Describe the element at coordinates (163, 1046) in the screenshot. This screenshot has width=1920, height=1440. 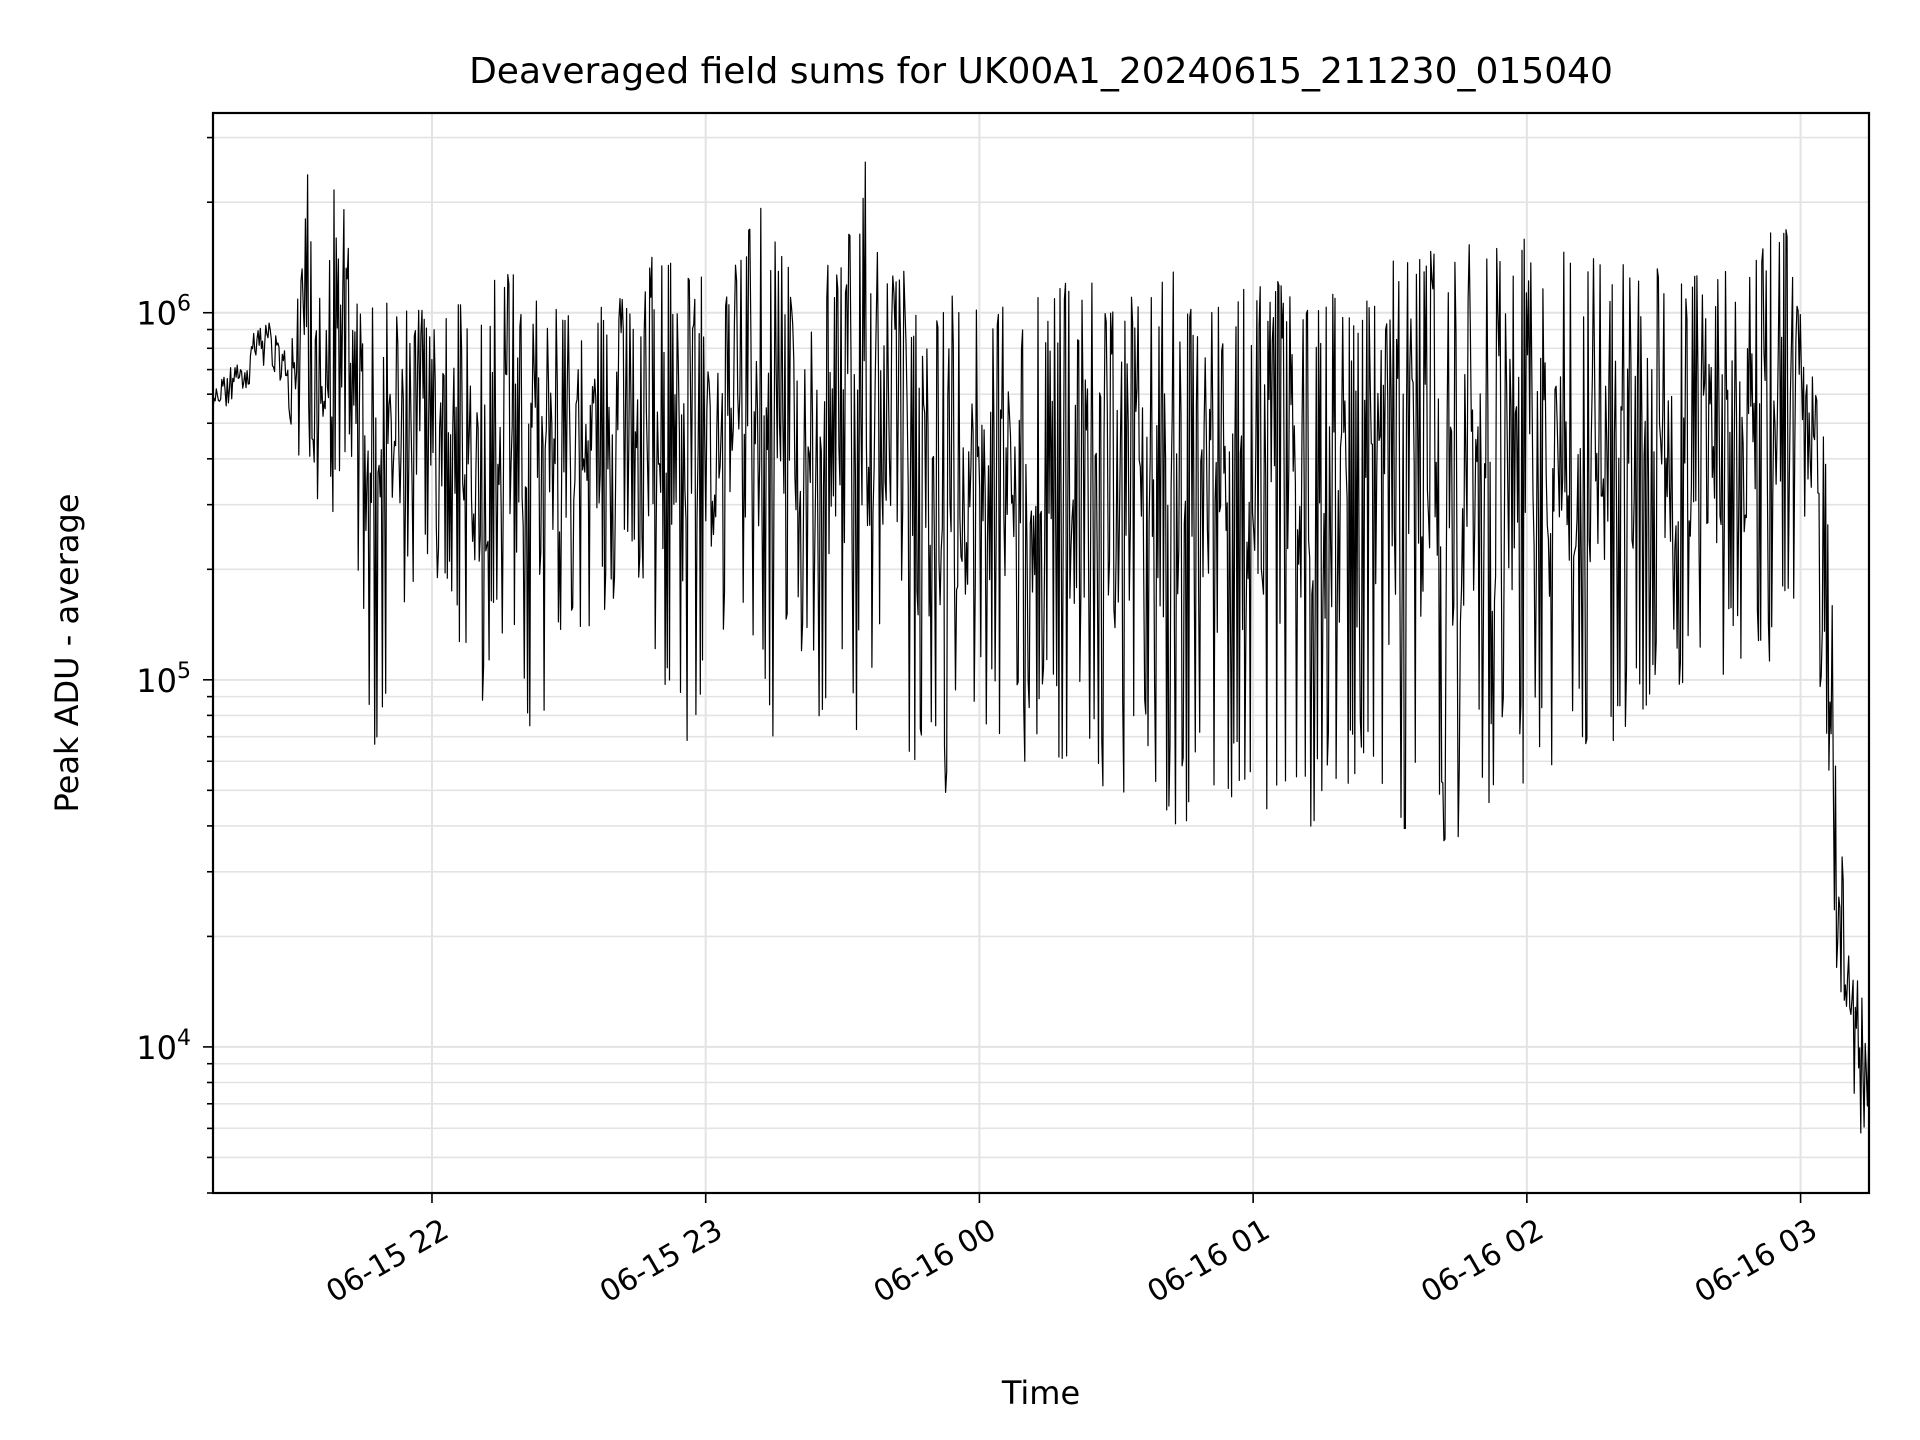
I see `y-tick-label: 104` at that location.